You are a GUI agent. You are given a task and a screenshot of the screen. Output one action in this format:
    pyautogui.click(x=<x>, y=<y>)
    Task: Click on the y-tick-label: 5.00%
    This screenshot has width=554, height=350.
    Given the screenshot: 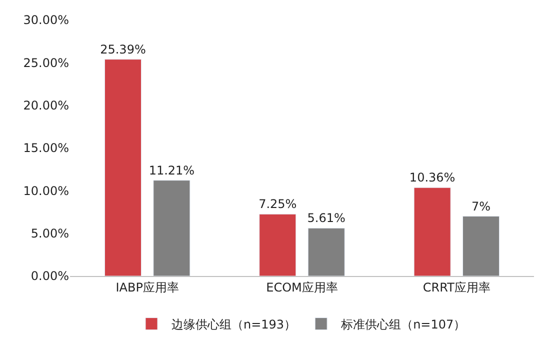 What is the action you would take?
    pyautogui.click(x=49, y=233)
    